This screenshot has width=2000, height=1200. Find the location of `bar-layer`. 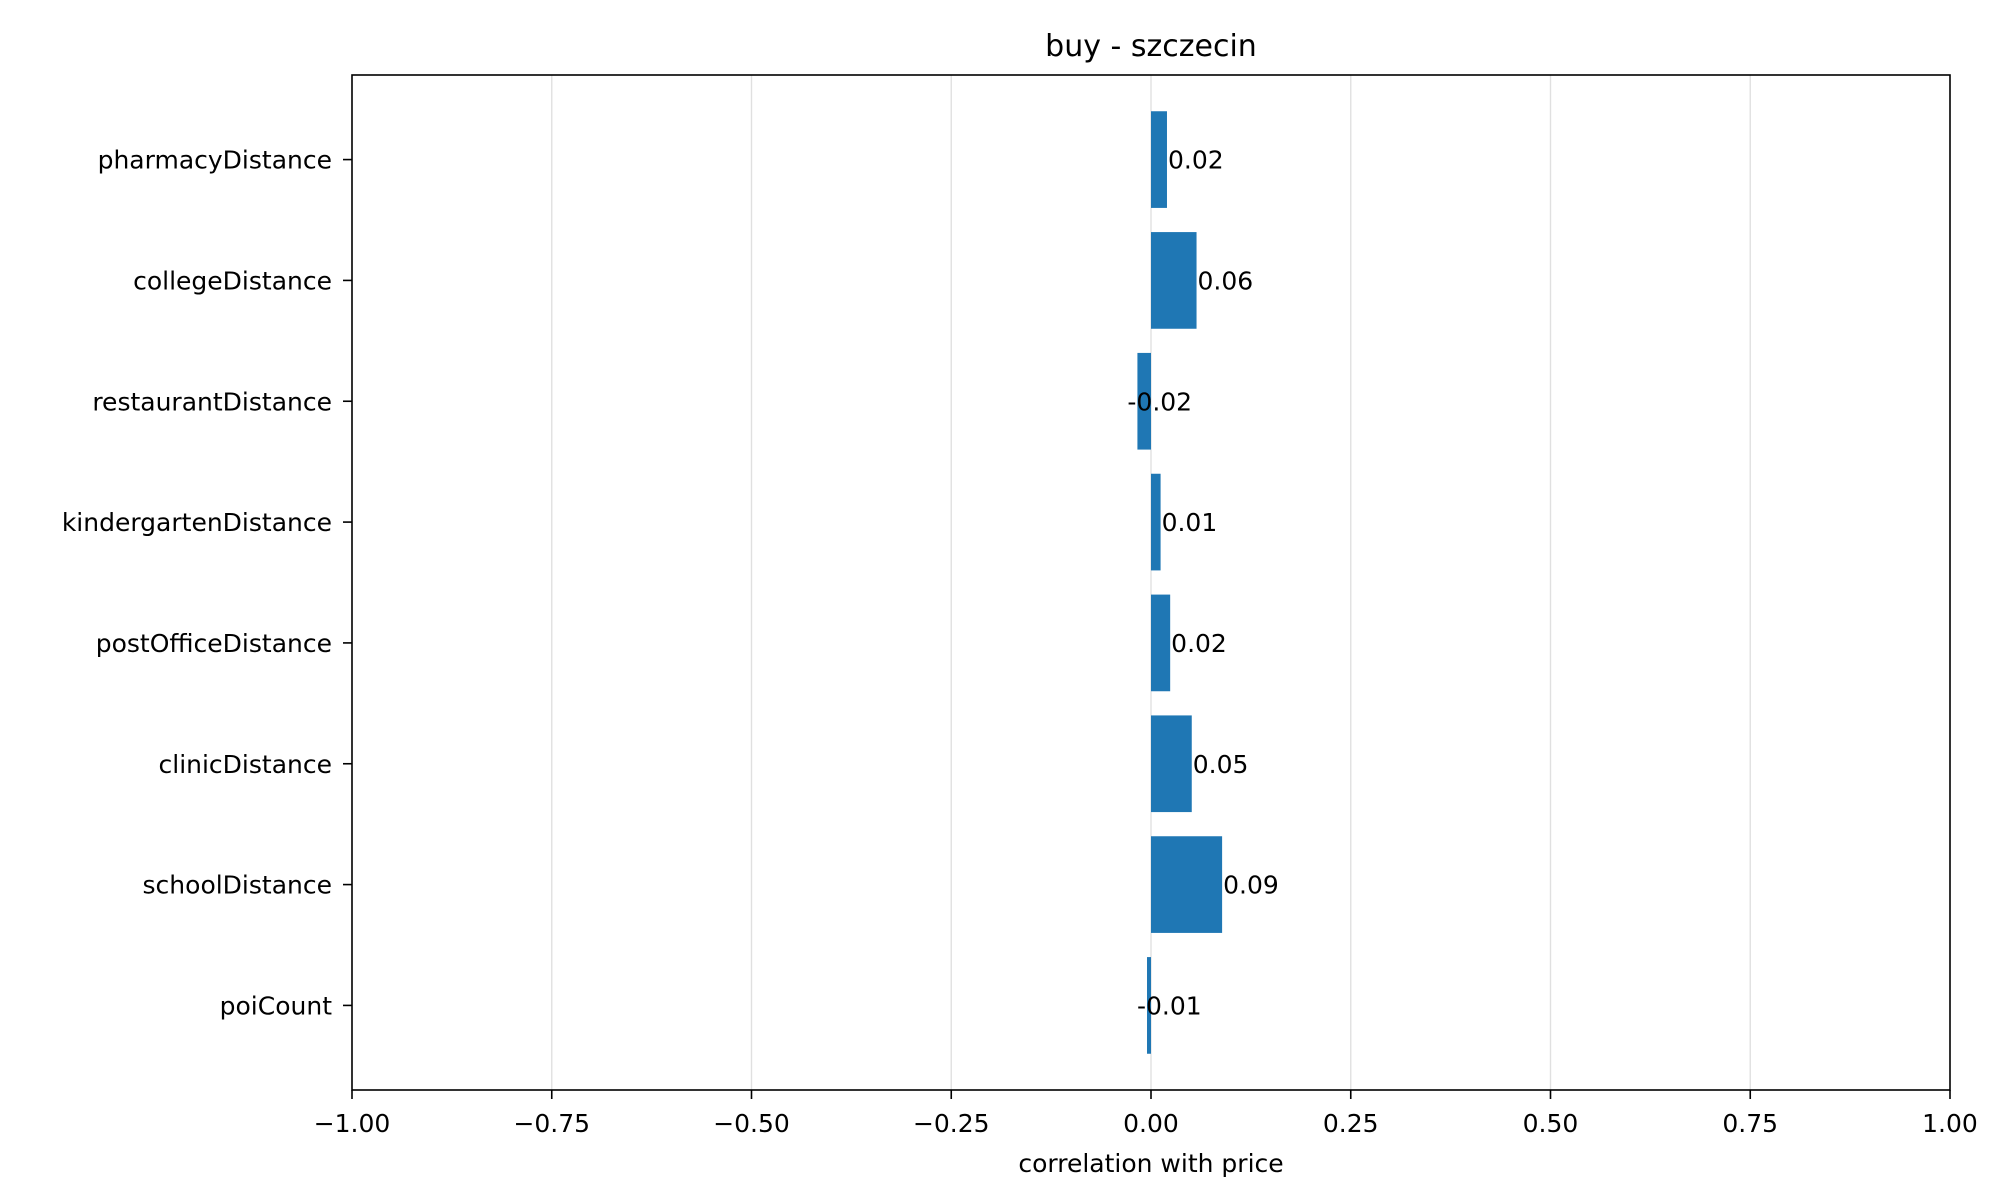

bar-layer is located at coordinates (1180, 582).